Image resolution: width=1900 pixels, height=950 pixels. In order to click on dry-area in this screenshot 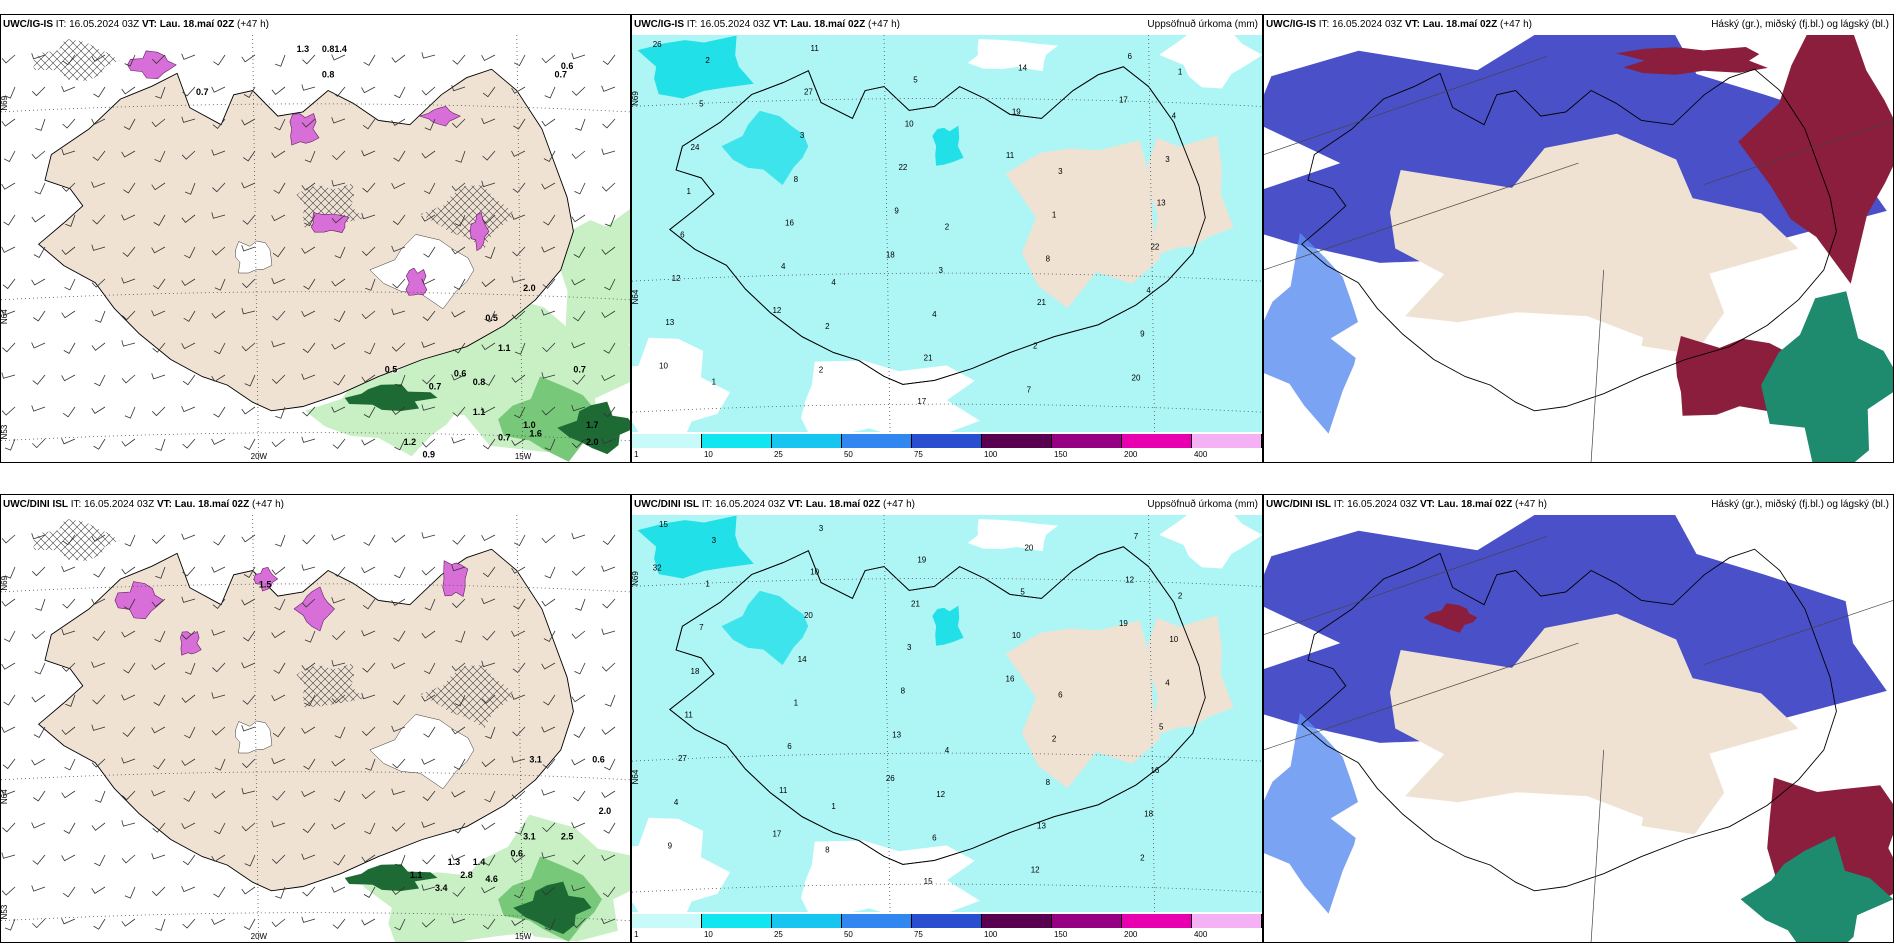, I will do `click(681, 864)`.